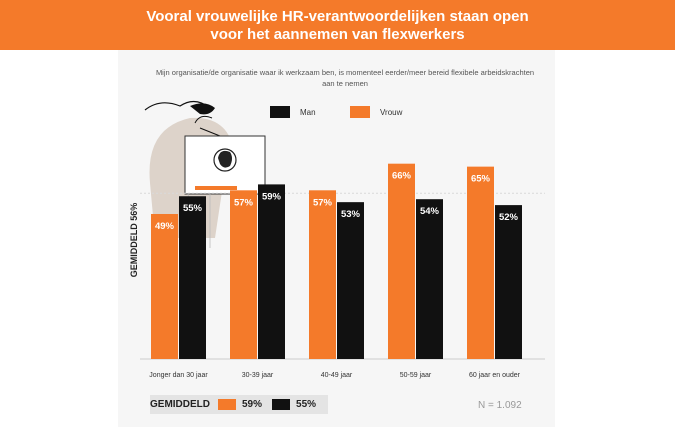 This screenshot has height=427, width=675. I want to click on data-label-man-4: 52%, so click(509, 217).